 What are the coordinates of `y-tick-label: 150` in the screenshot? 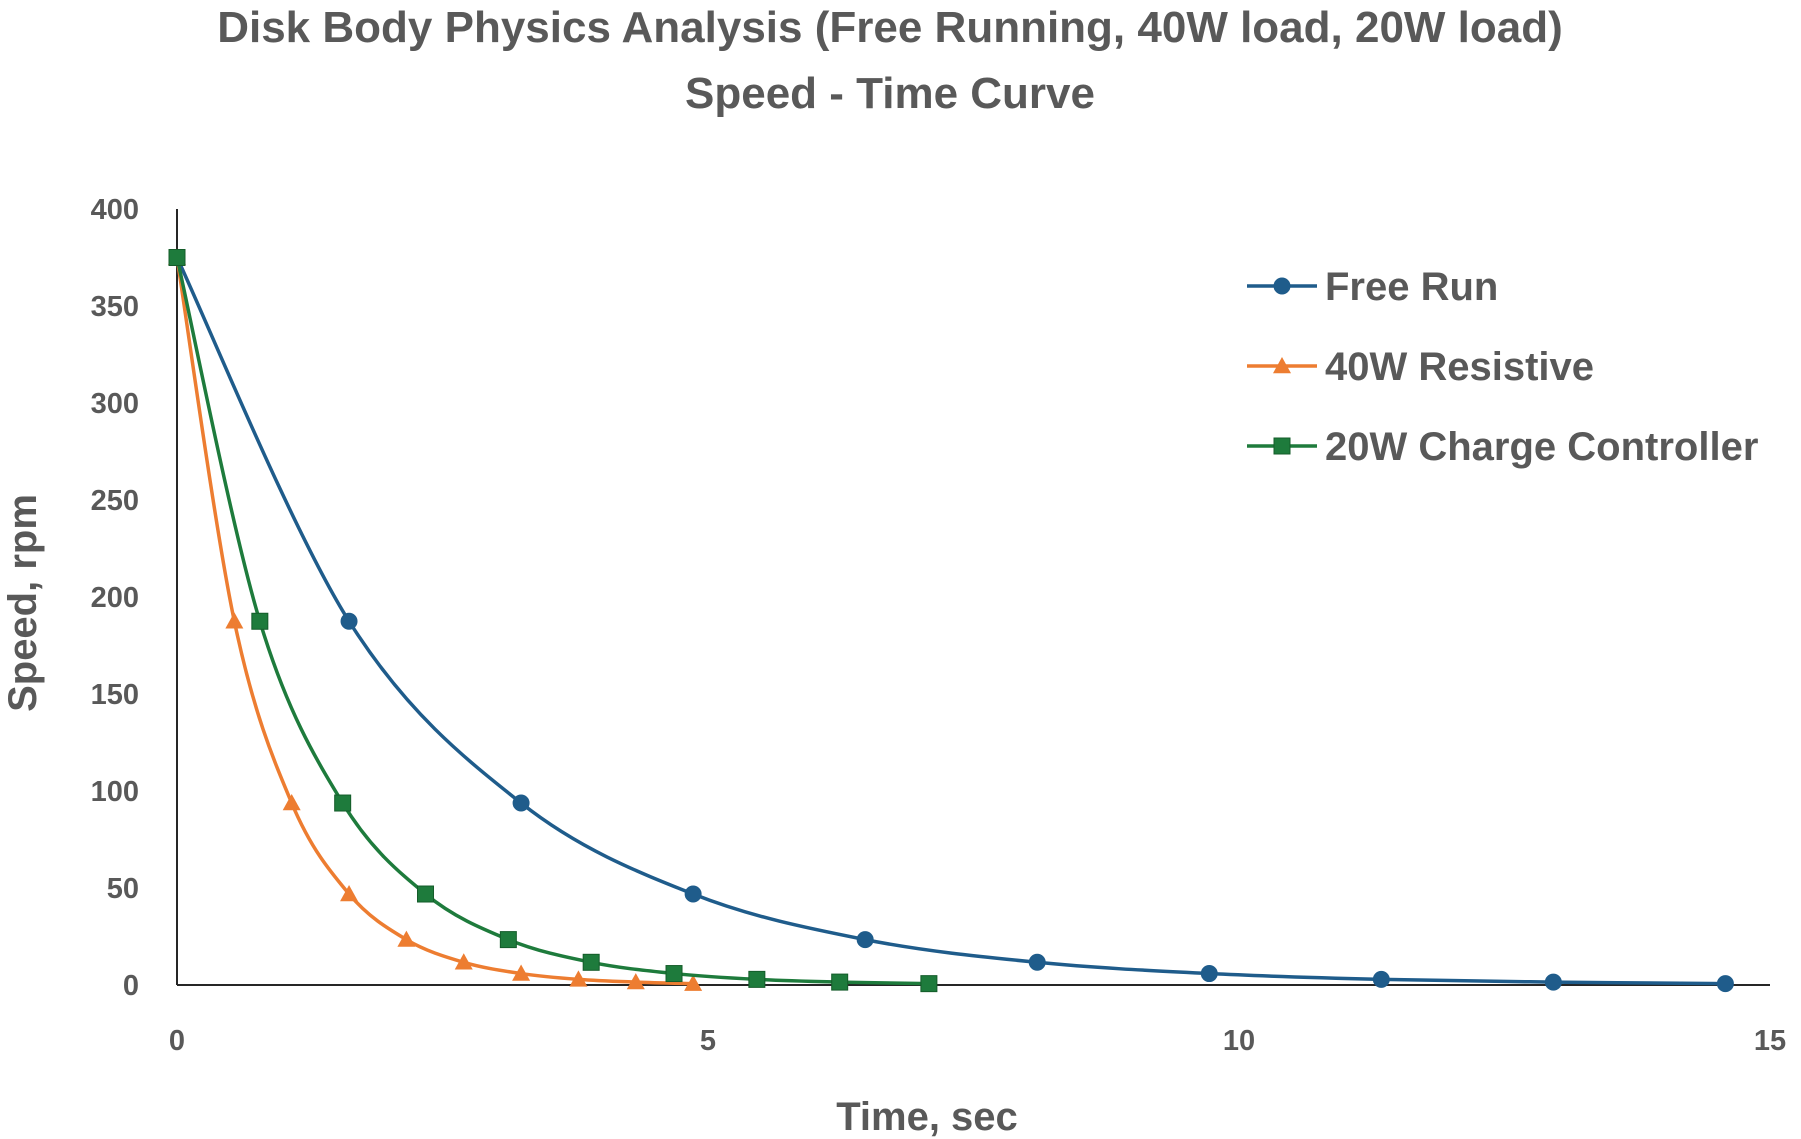 It's located at (115, 695).